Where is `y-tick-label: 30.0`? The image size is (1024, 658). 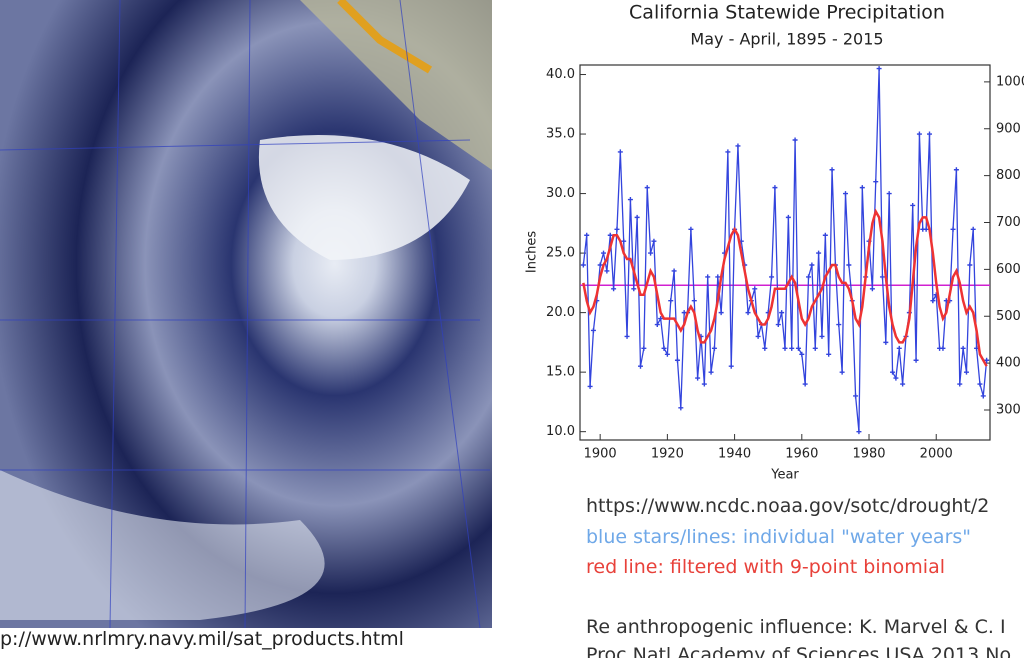
y-tick-label: 30.0 is located at coordinates (560, 193).